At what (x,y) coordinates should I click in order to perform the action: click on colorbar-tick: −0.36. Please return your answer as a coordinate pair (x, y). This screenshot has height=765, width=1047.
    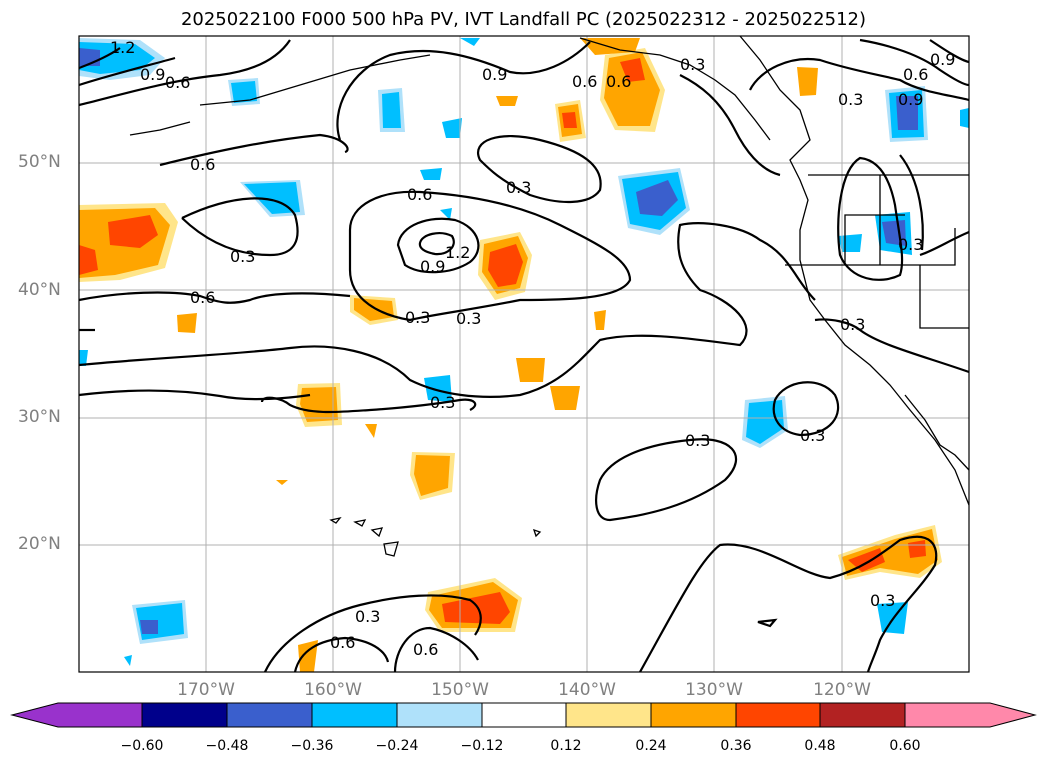
    Looking at the image, I should click on (312, 746).